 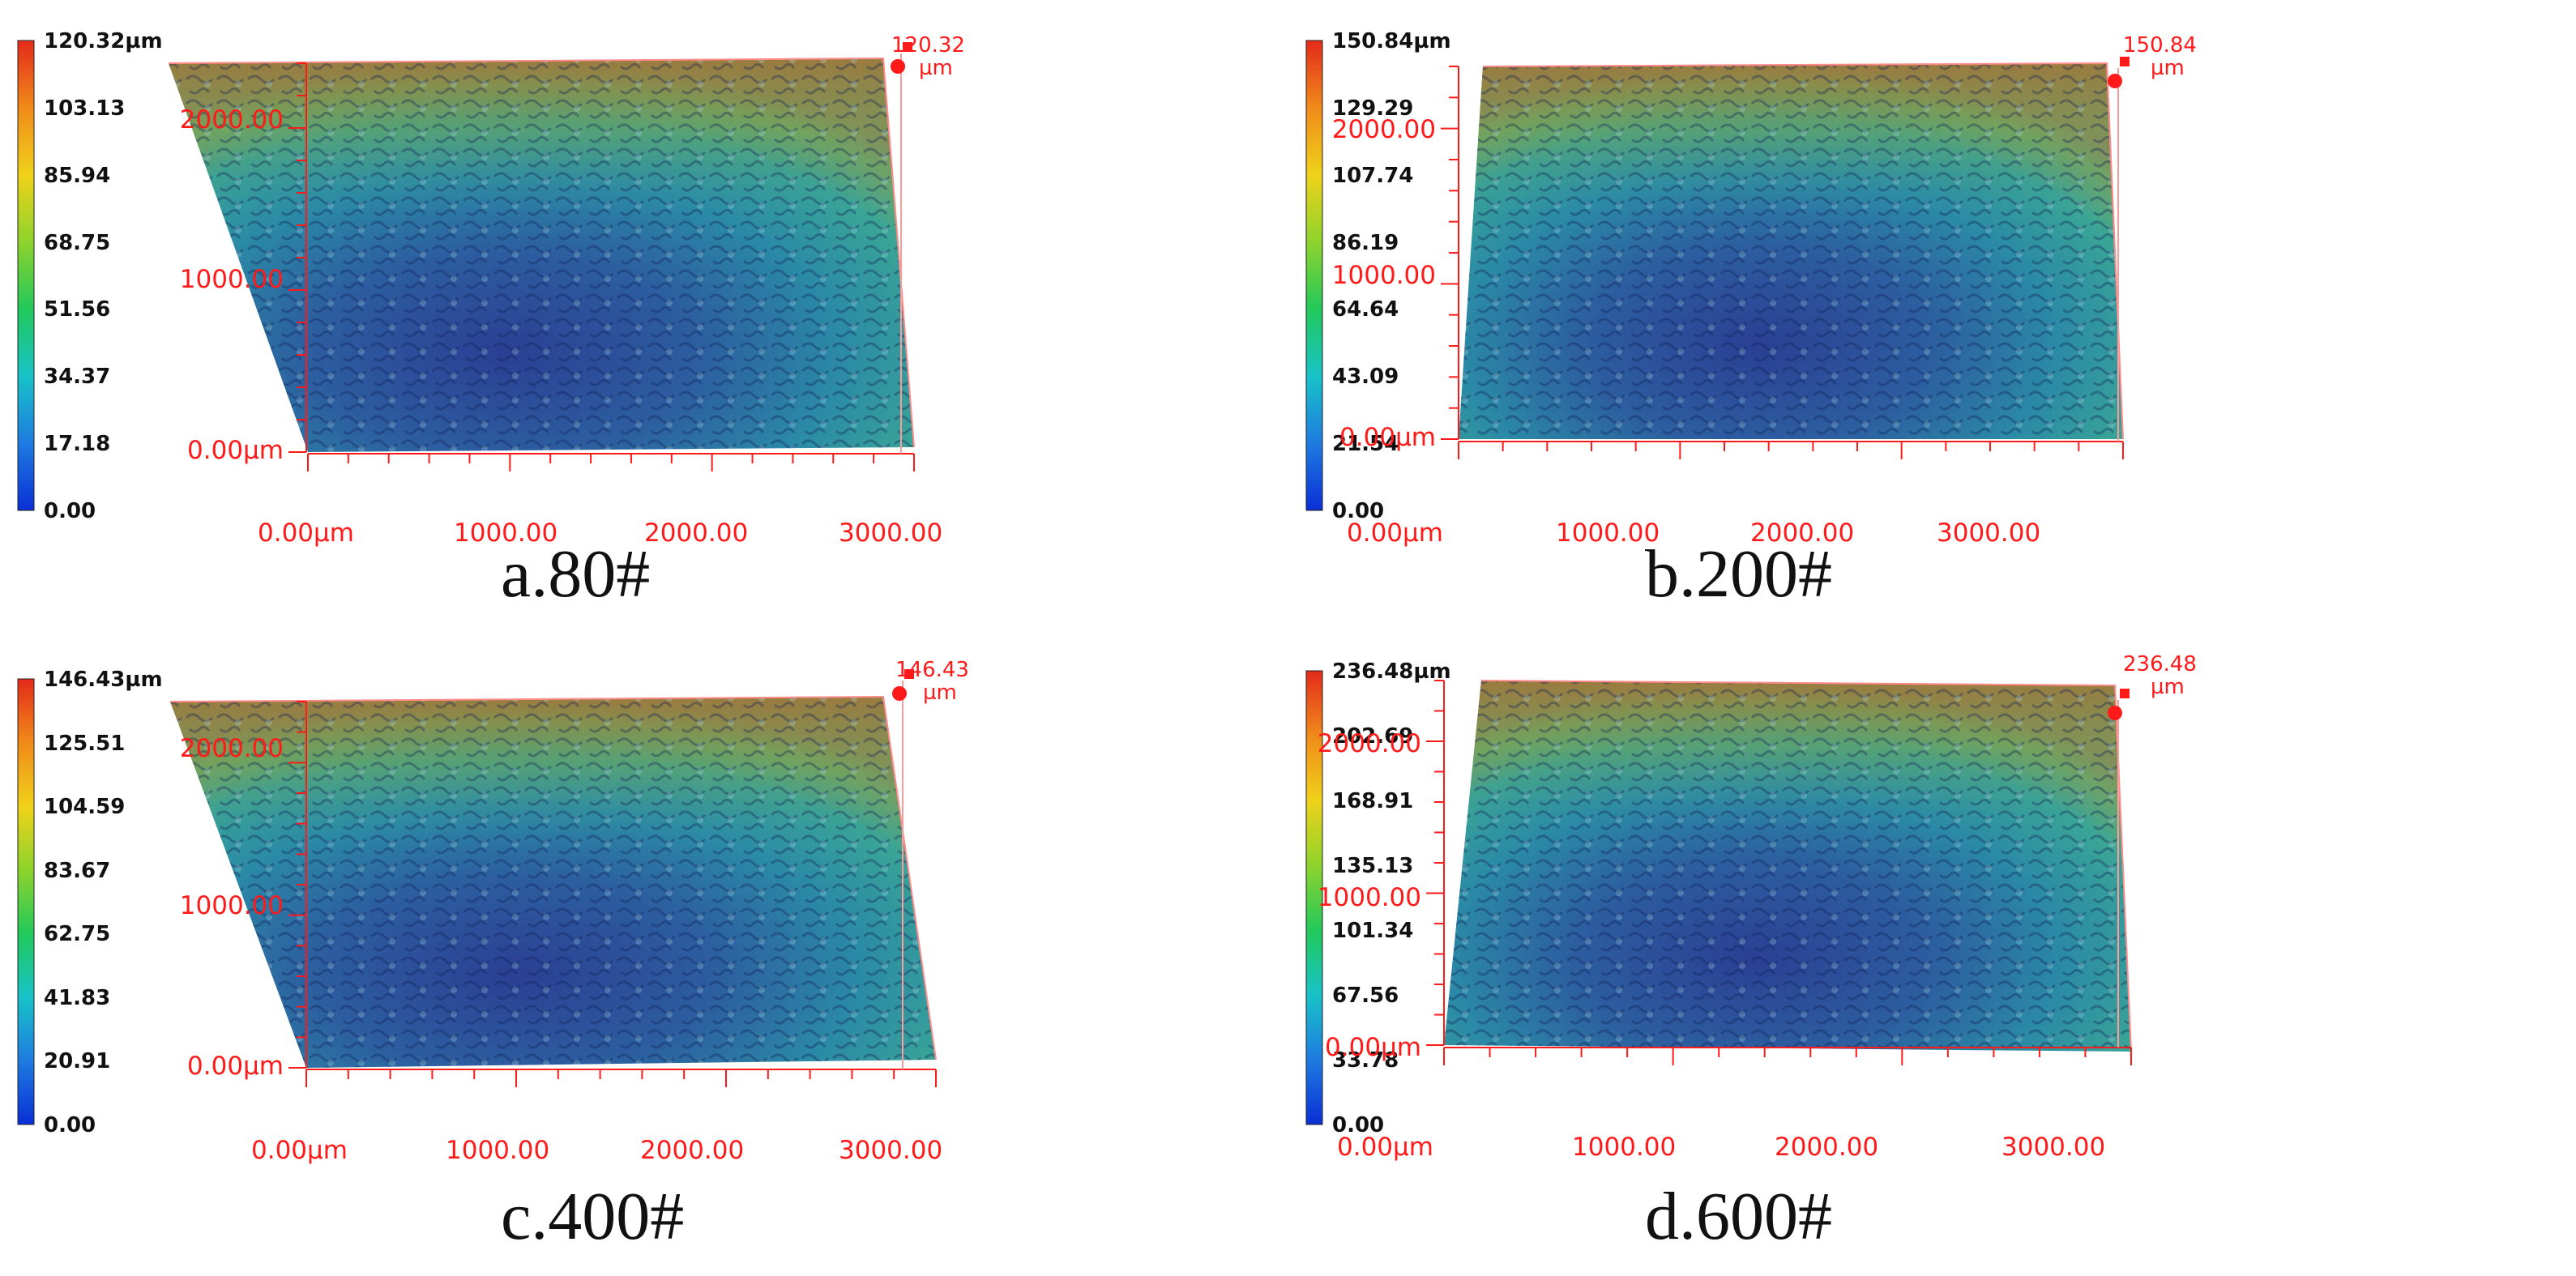 I want to click on colorbar-tick-label: 86.19, so click(x=1365, y=243).